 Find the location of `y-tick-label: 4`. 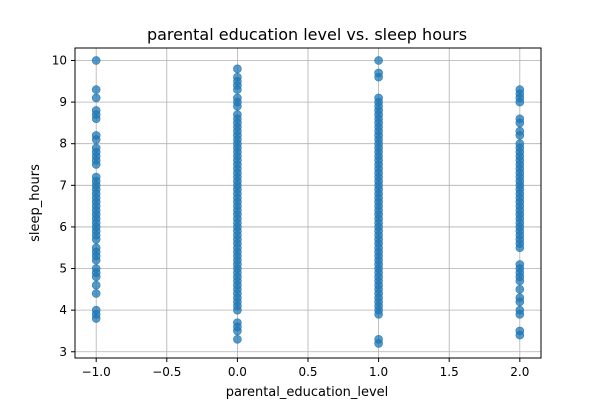

y-tick-label: 4 is located at coordinates (63, 310).